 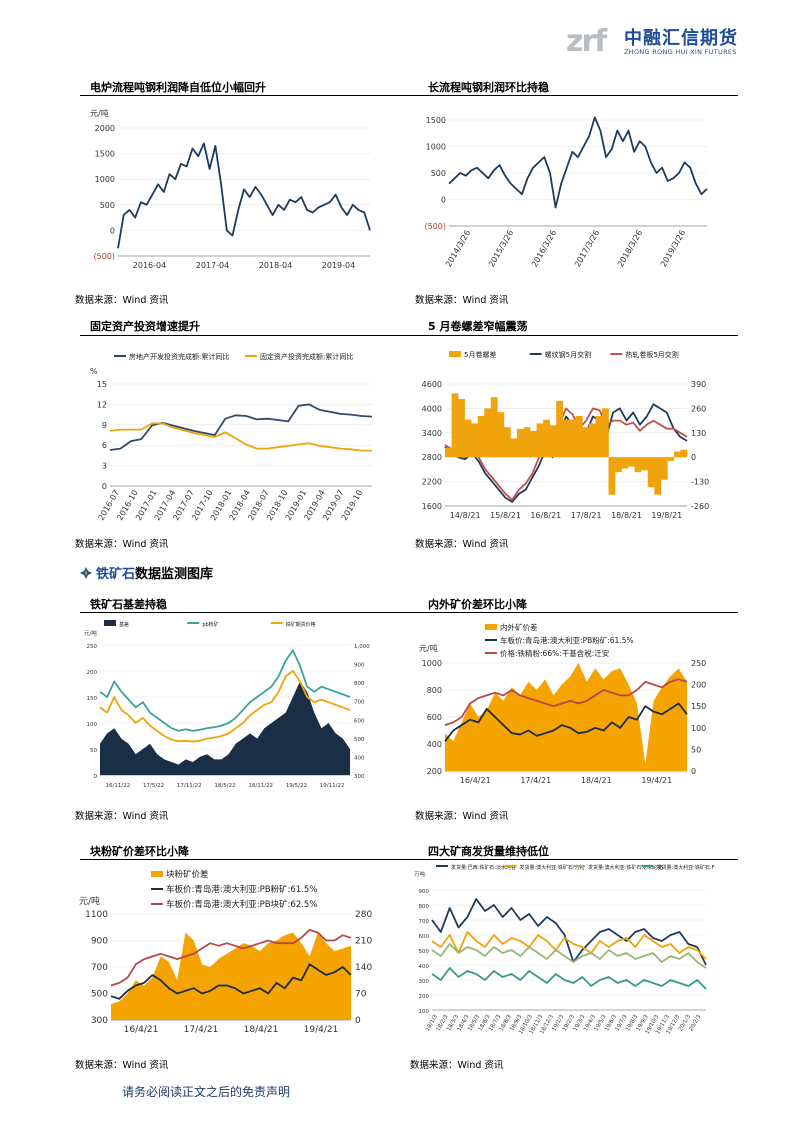 What do you see at coordinates (488, 851) in the screenshot?
I see `chart-title-c8: 四大矿商发货量维持低位` at bounding box center [488, 851].